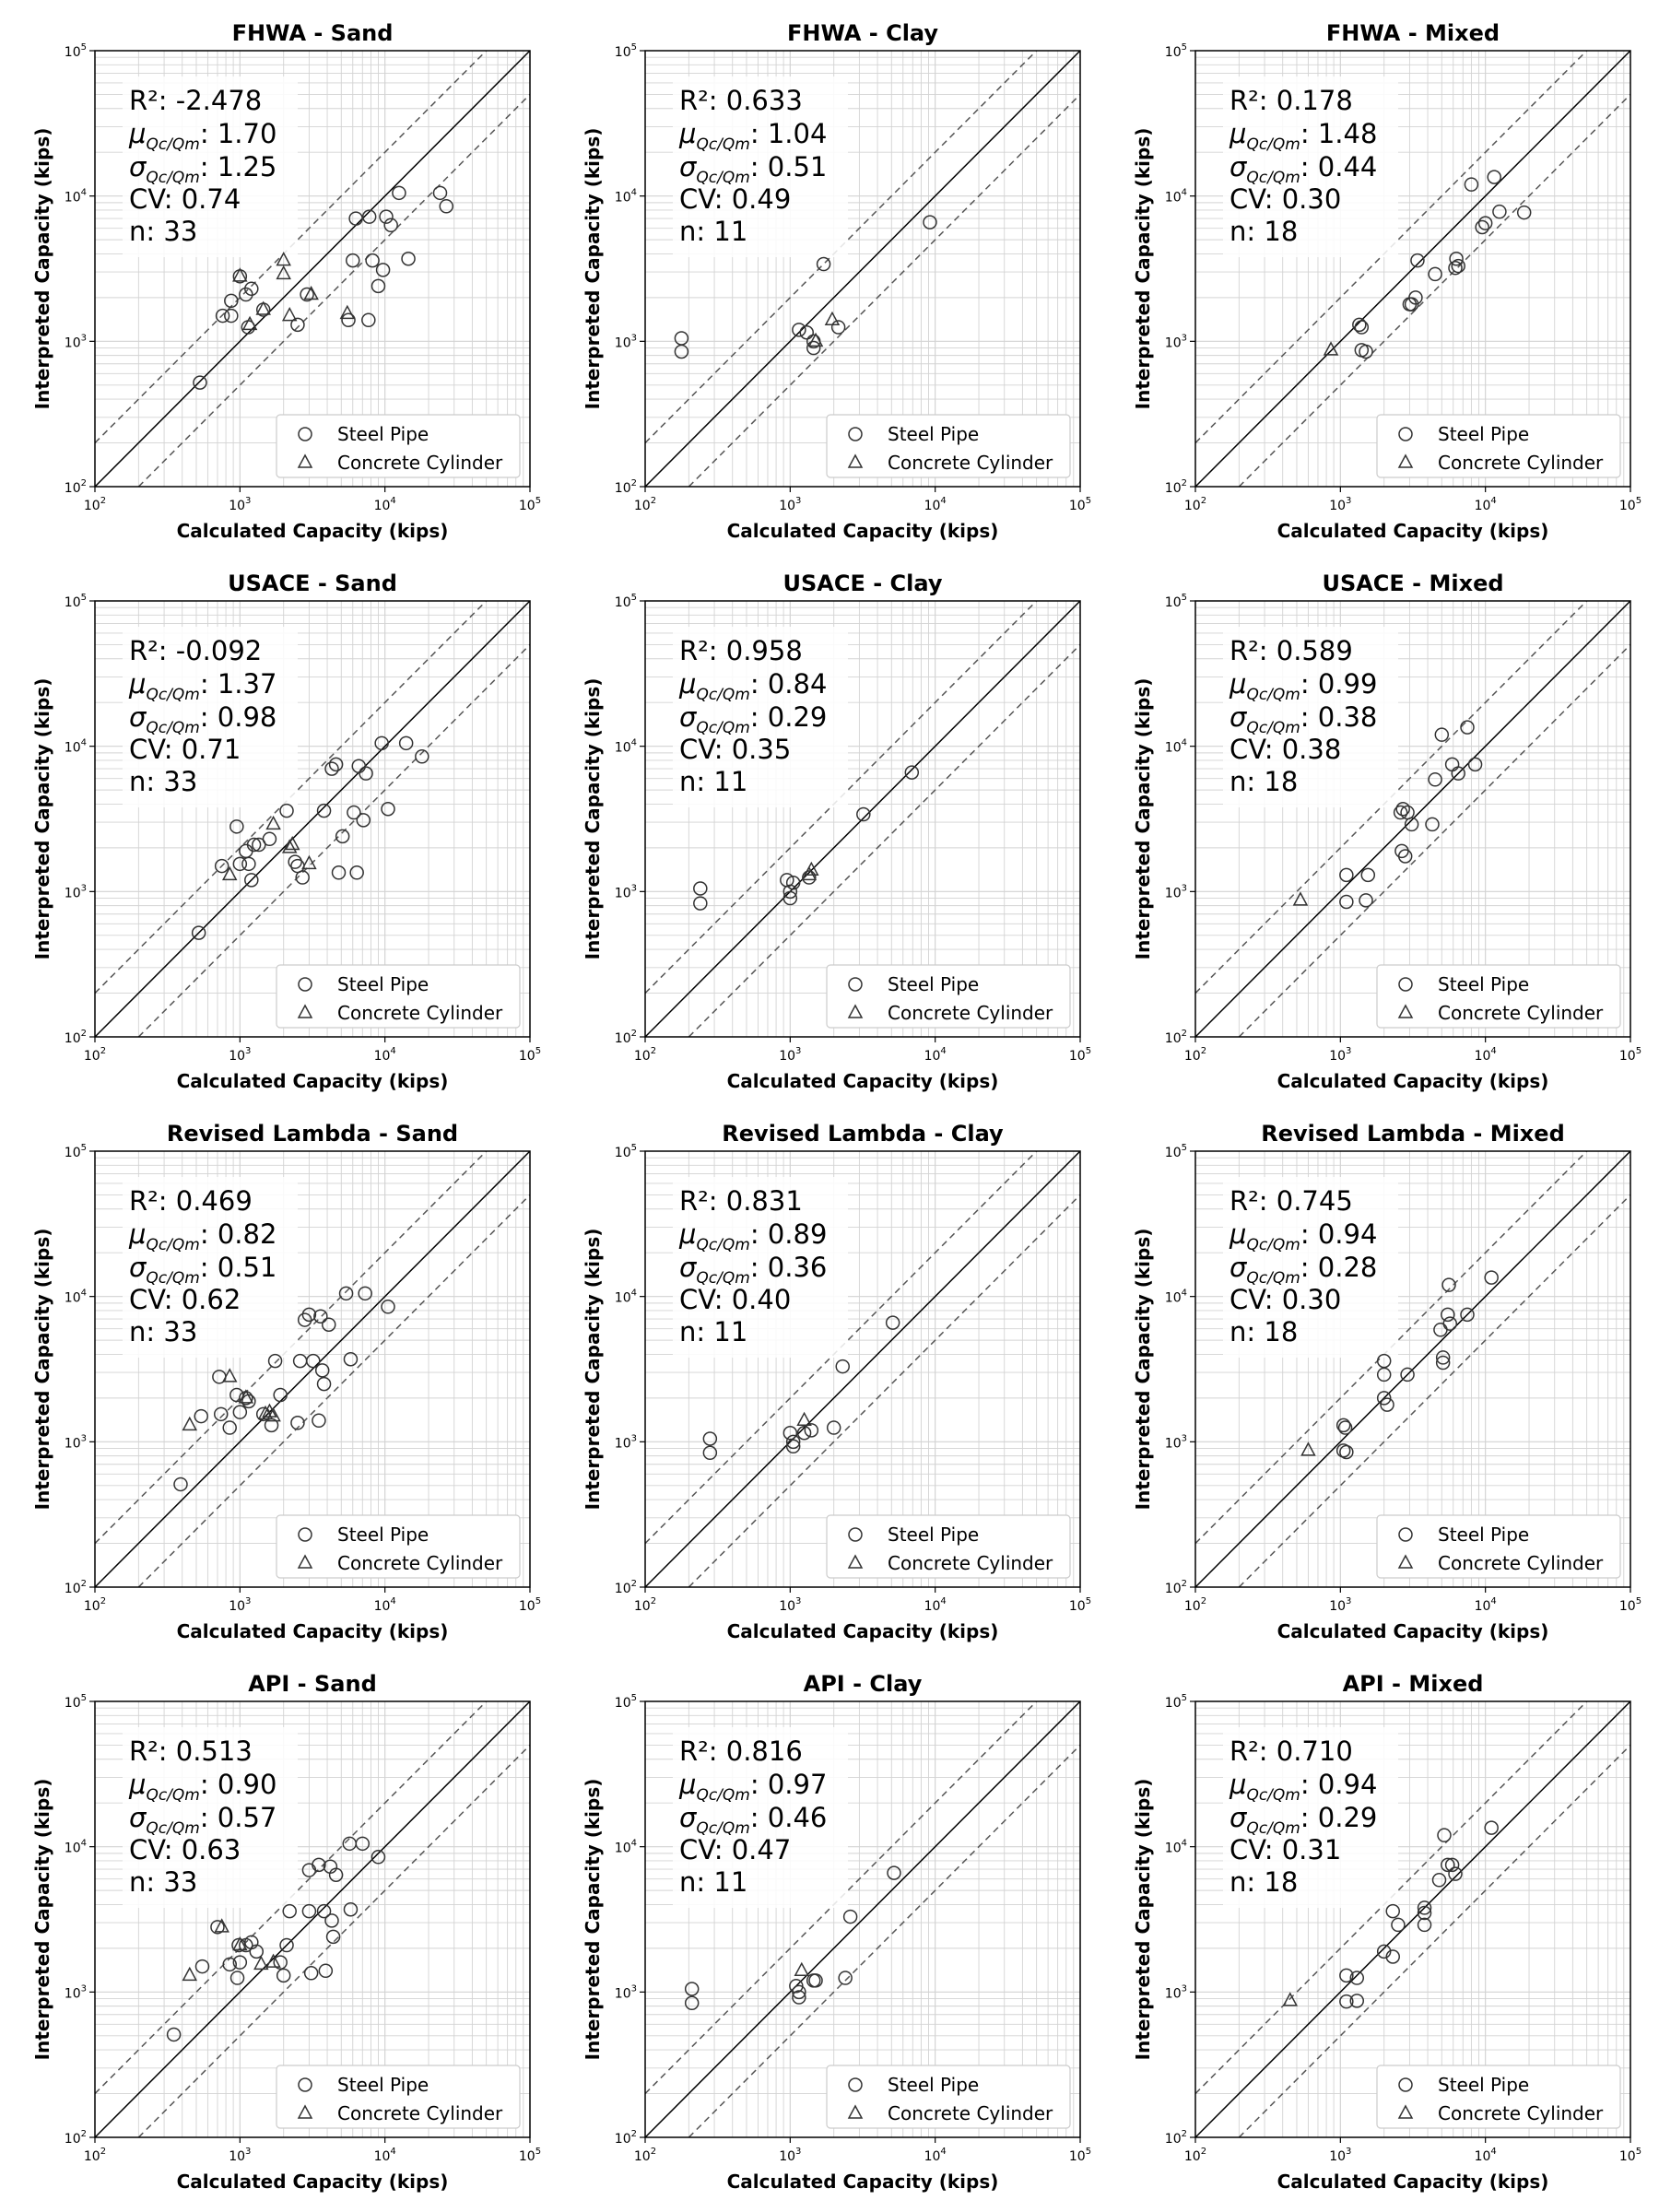 The width and height of the screenshot is (1659, 2212). What do you see at coordinates (735, 749) in the screenshot?
I see `cv-stat: CV: 0.35` at bounding box center [735, 749].